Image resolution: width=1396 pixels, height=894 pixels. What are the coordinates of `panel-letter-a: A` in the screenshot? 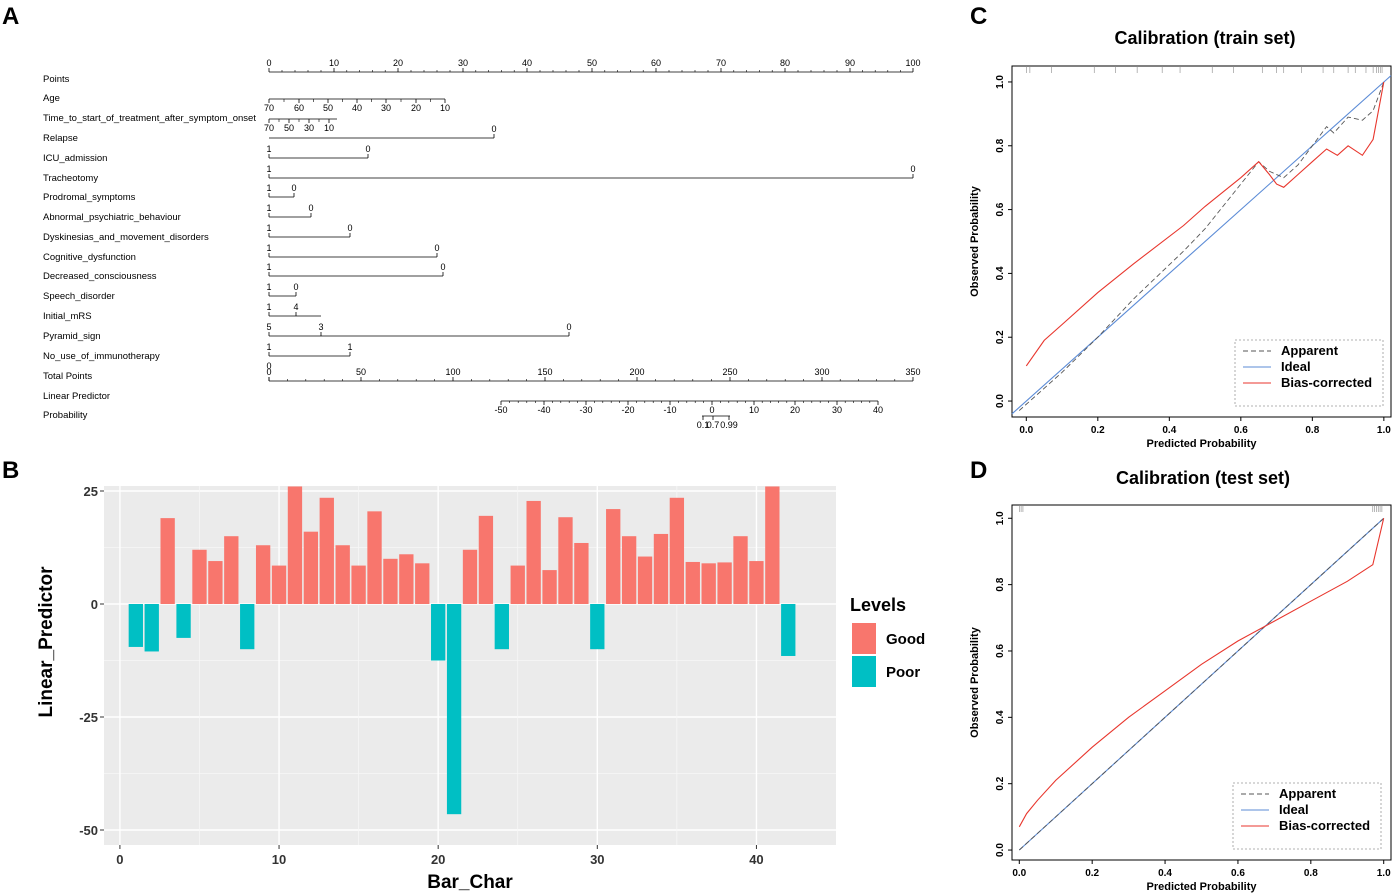 It's located at (10, 16).